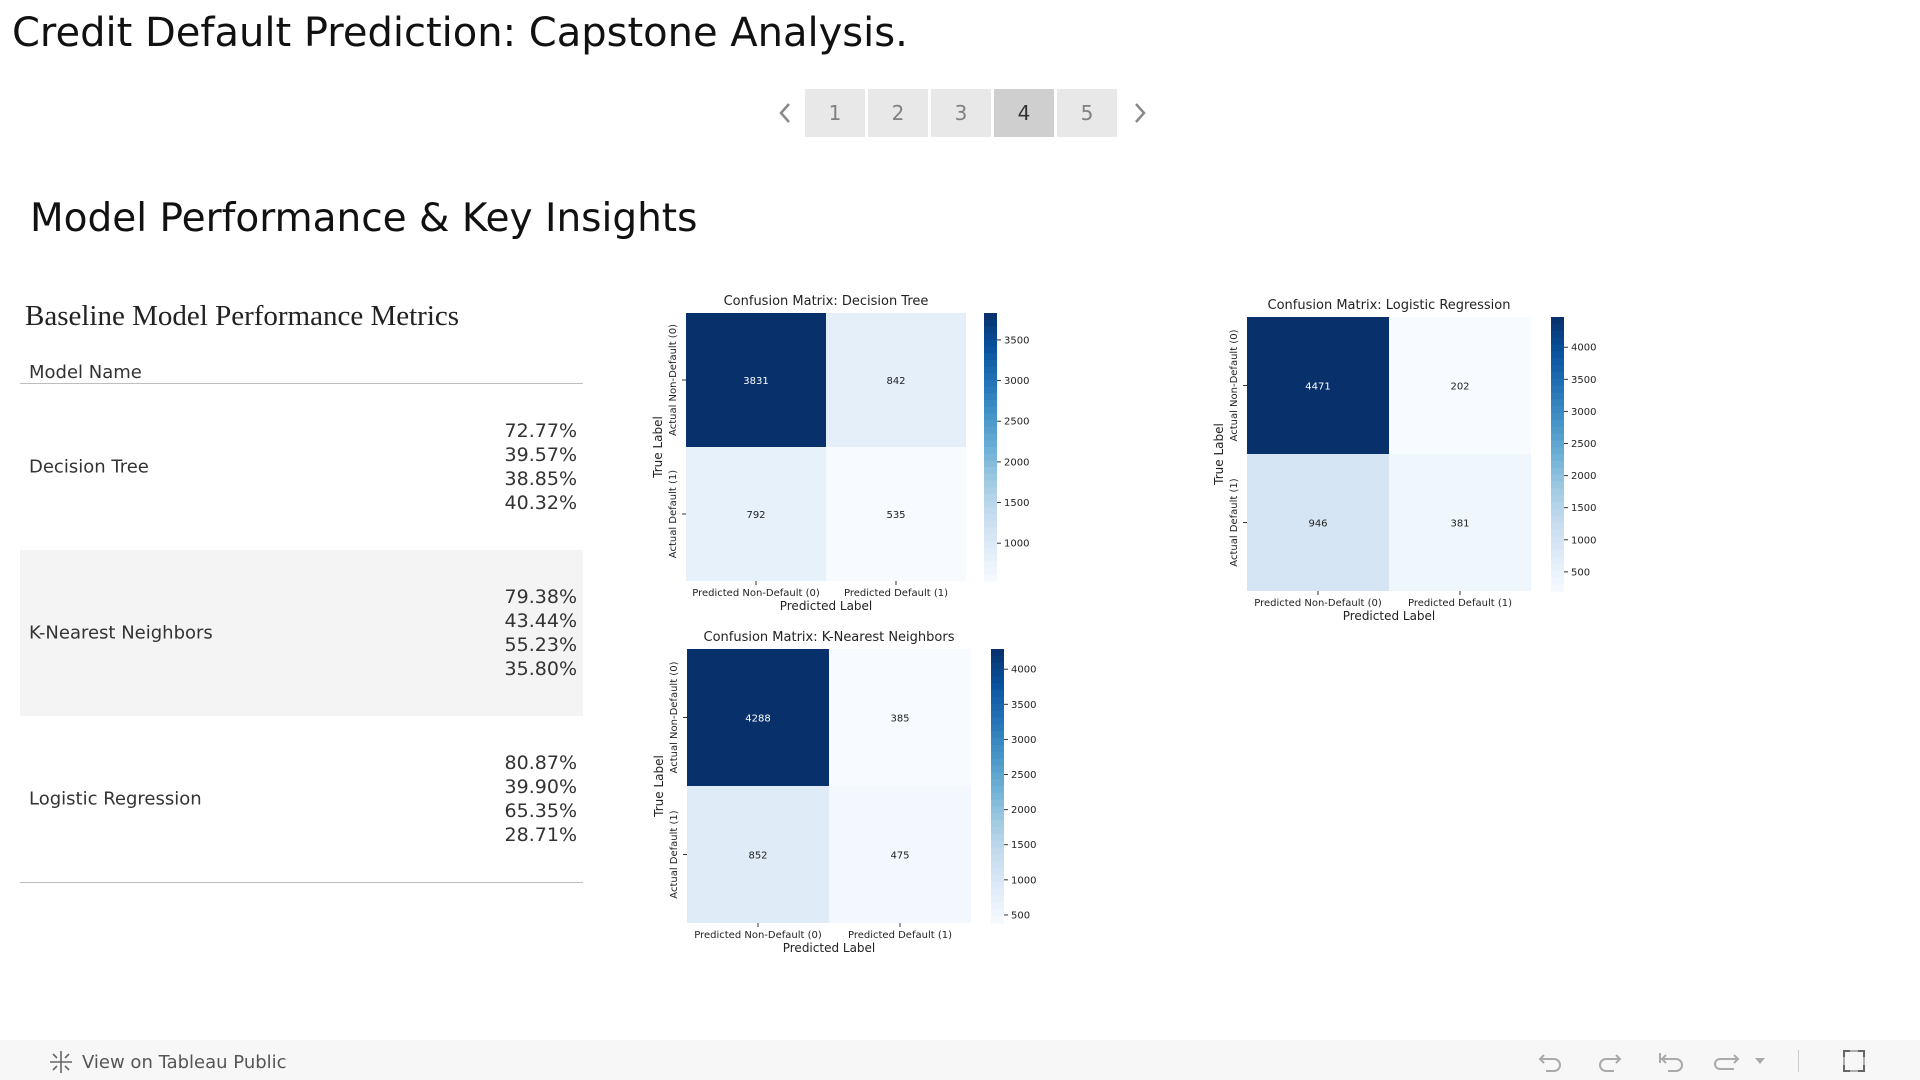 Image resolution: width=1920 pixels, height=1080 pixels. What do you see at coordinates (1671, 1061) in the screenshot?
I see `revert-icon` at bounding box center [1671, 1061].